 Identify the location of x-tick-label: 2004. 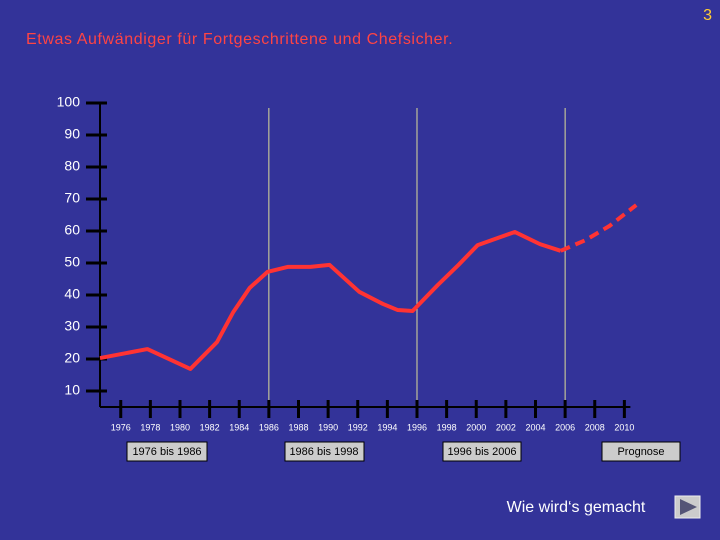
(535, 427).